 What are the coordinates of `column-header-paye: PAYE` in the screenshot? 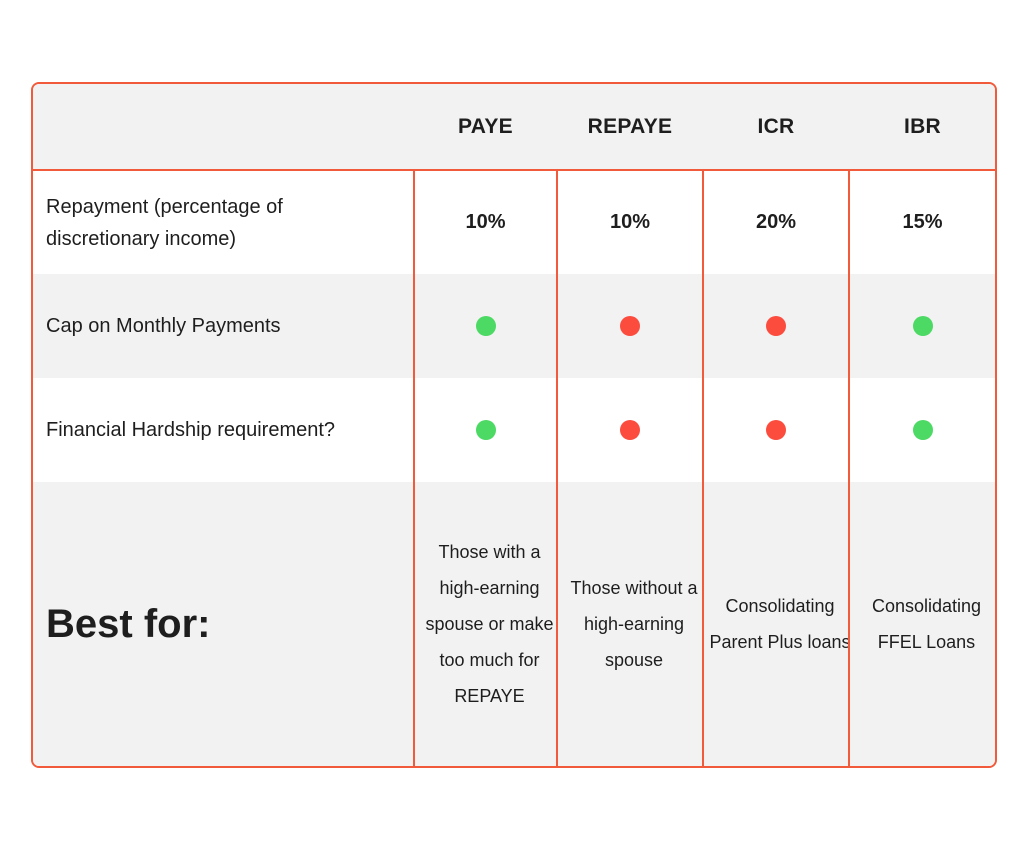 It's located at (485, 126).